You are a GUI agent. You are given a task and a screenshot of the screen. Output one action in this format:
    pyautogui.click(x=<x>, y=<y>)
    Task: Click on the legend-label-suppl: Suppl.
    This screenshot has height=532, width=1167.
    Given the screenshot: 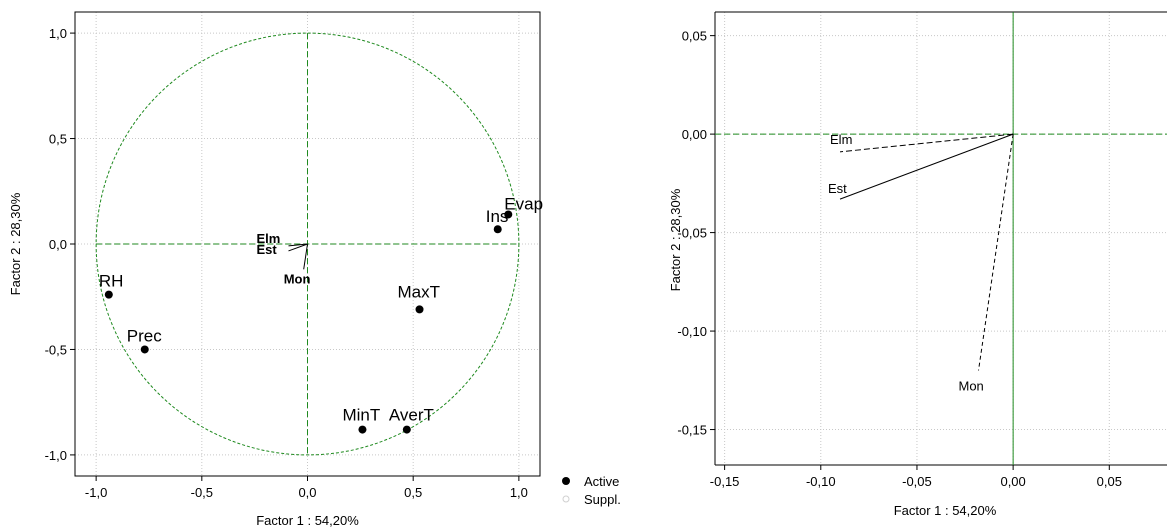 What is the action you would take?
    pyautogui.click(x=602, y=499)
    